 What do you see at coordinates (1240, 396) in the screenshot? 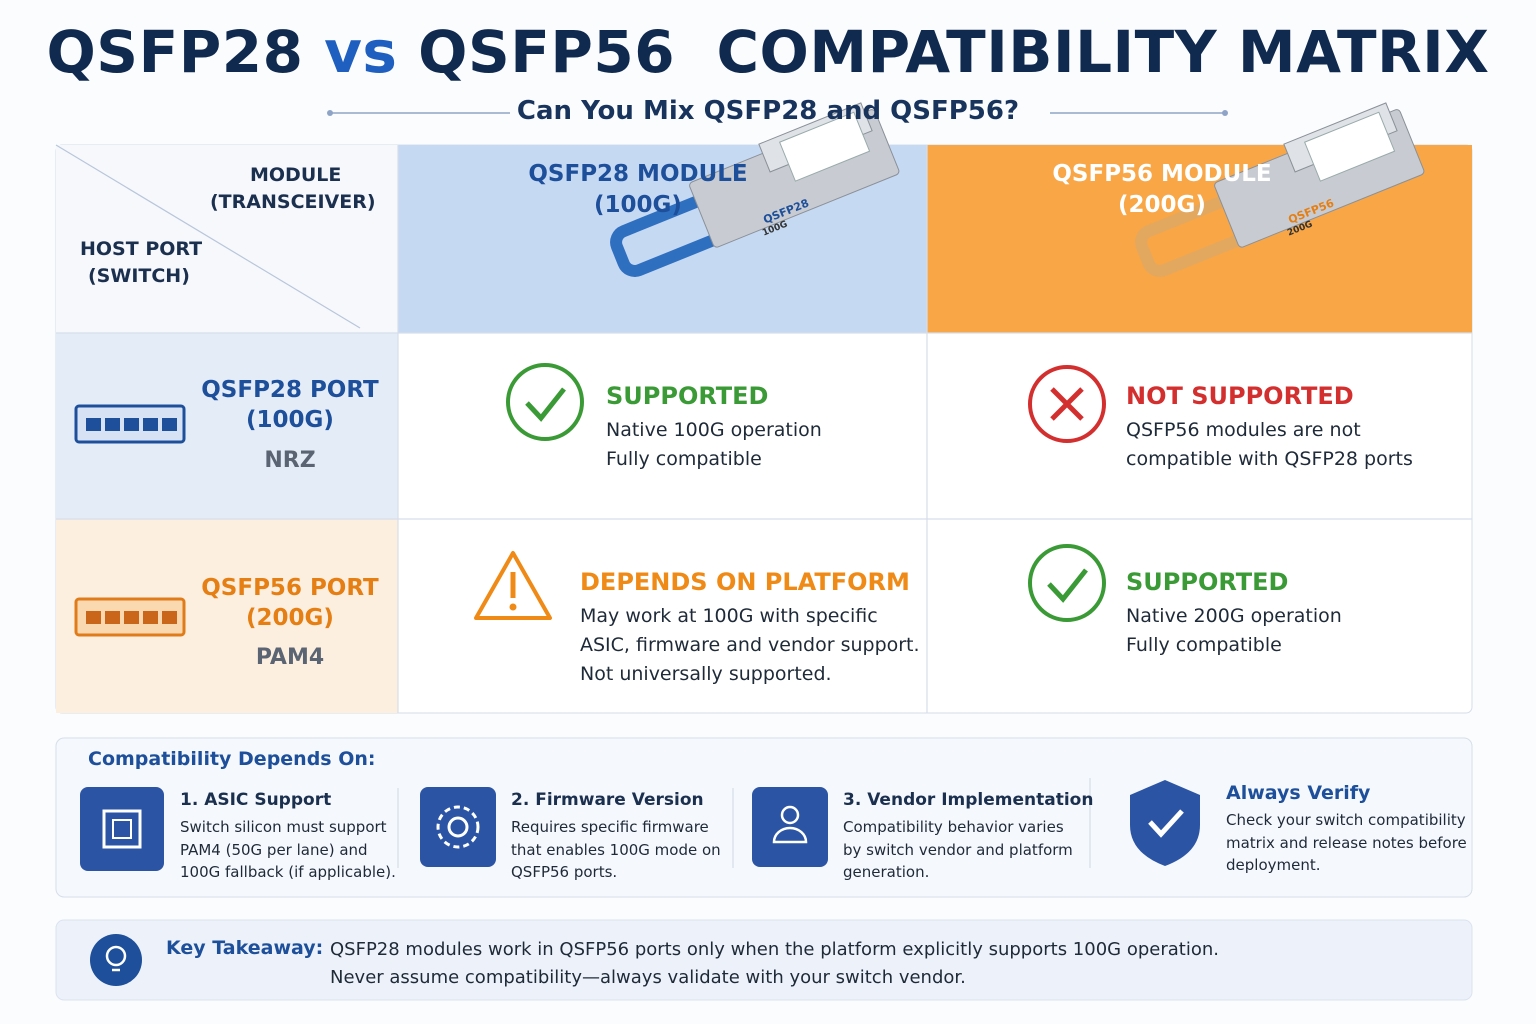
I see `cell-status: NOT SUPPORTED` at bounding box center [1240, 396].